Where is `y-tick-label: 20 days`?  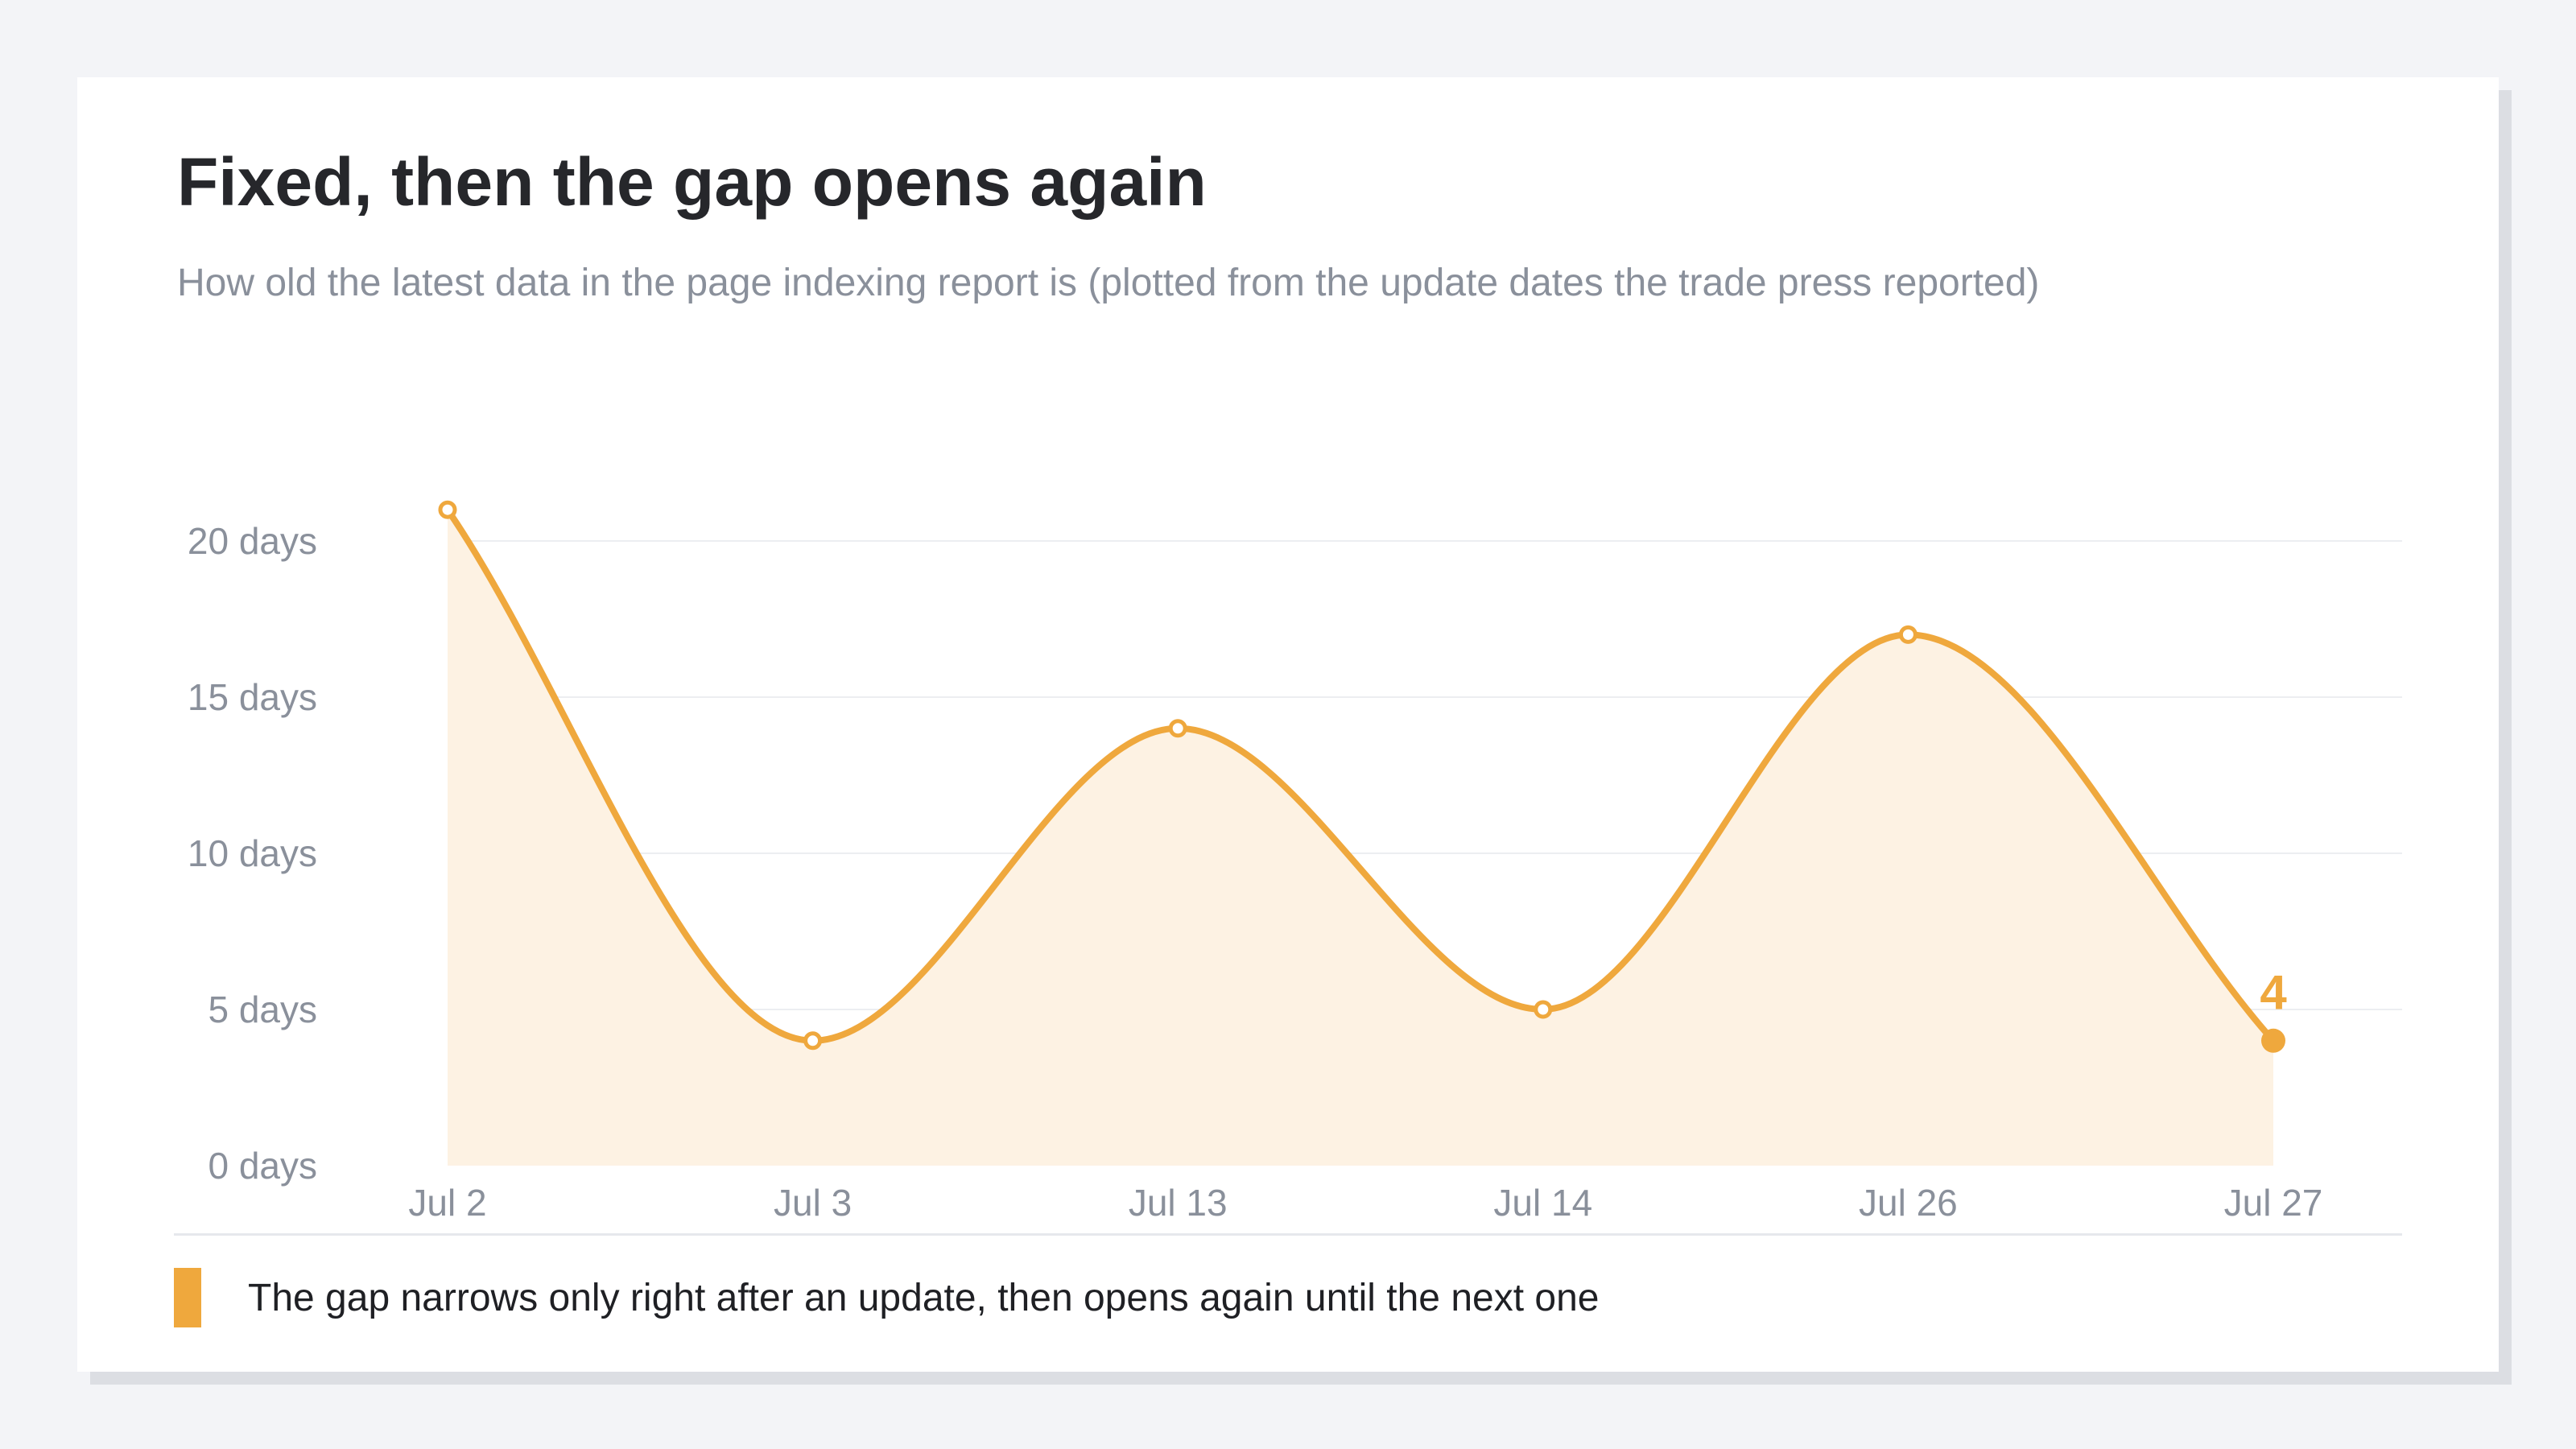 y-tick-label: 20 days is located at coordinates (252, 541).